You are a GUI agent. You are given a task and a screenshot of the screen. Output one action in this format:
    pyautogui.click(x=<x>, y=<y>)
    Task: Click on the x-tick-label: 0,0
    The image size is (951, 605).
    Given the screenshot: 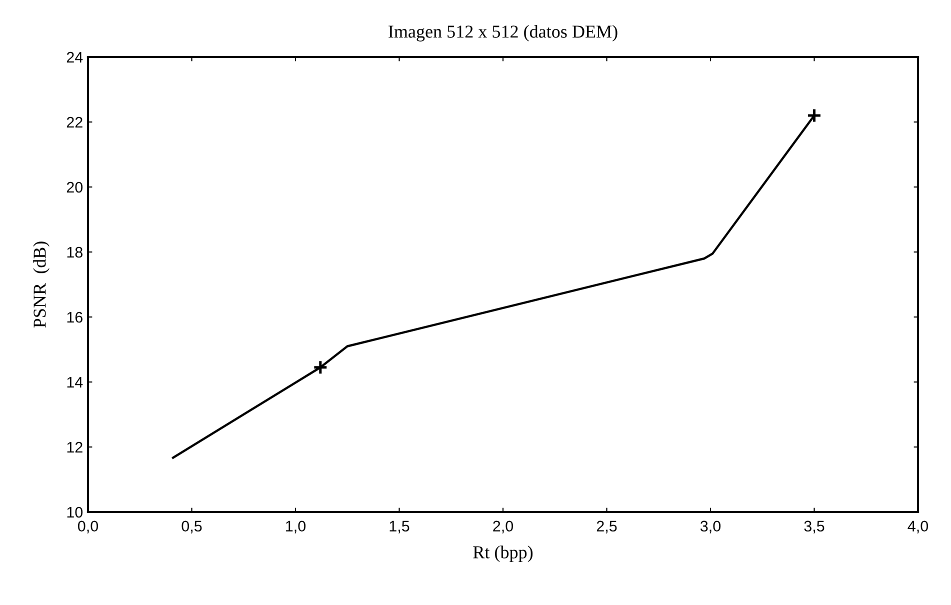 What is the action you would take?
    pyautogui.click(x=88, y=527)
    